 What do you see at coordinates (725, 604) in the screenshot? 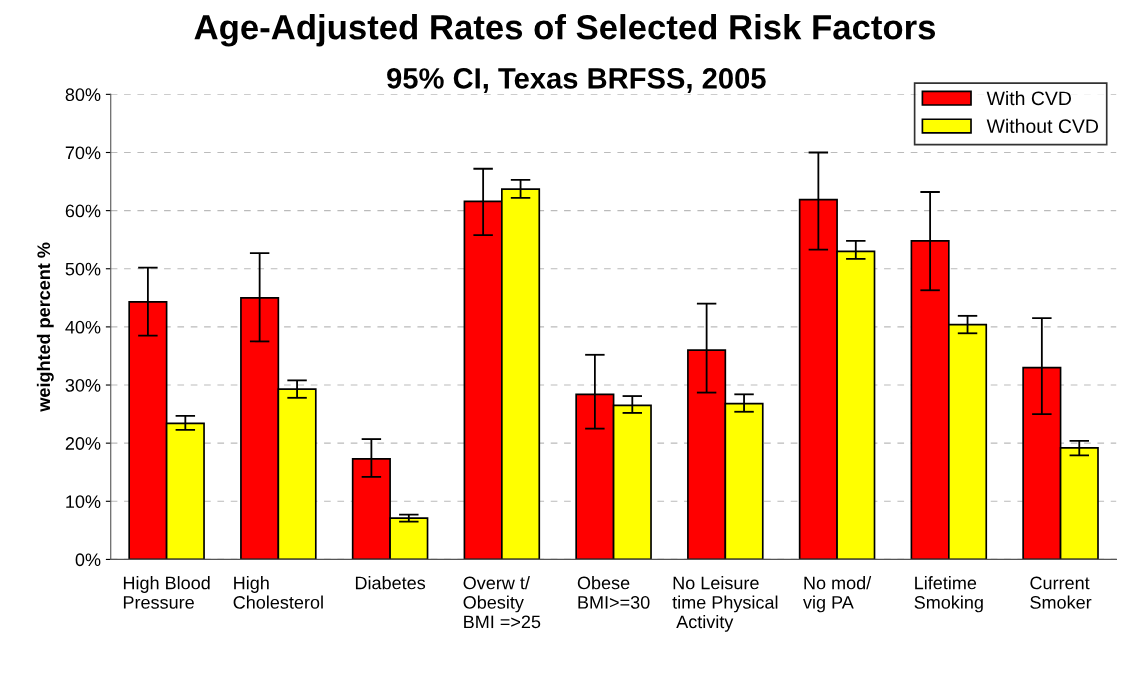
I see `x-tick-label: No Leisure time Physical Activity` at bounding box center [725, 604].